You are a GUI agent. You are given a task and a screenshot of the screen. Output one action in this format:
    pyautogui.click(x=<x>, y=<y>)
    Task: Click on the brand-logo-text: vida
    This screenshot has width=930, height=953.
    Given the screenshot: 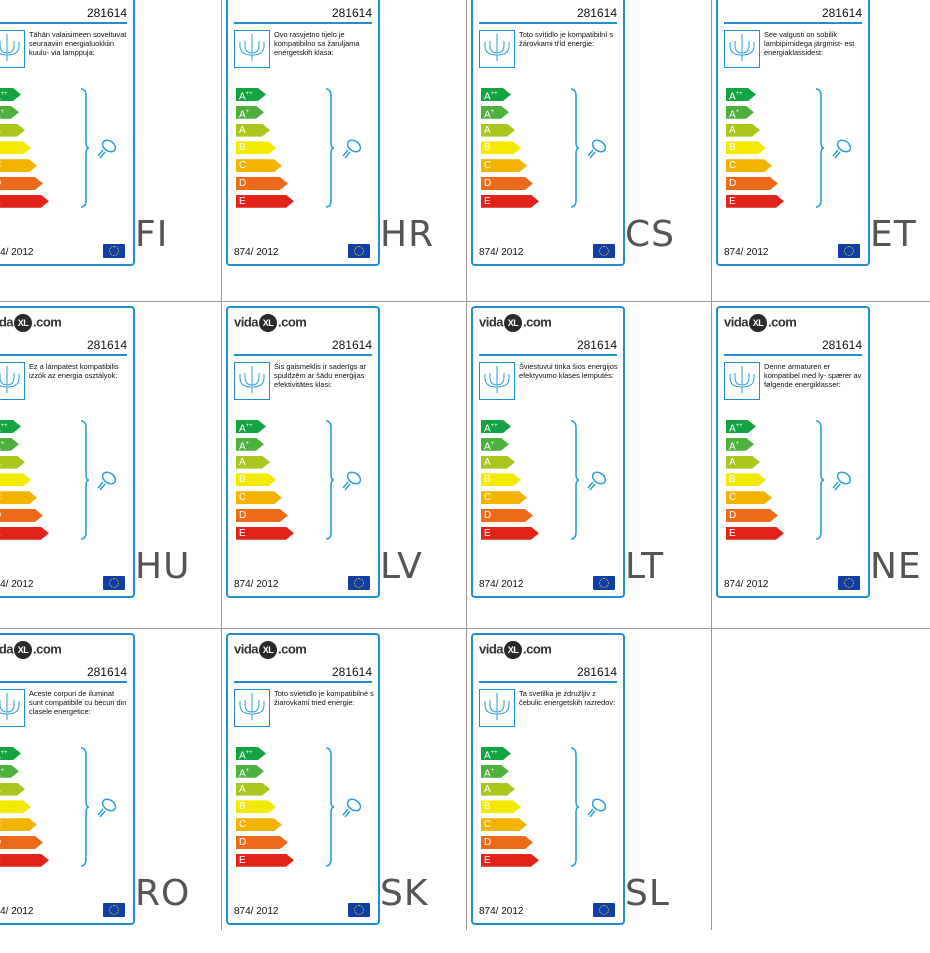 What is the action you would take?
    pyautogui.click(x=491, y=322)
    